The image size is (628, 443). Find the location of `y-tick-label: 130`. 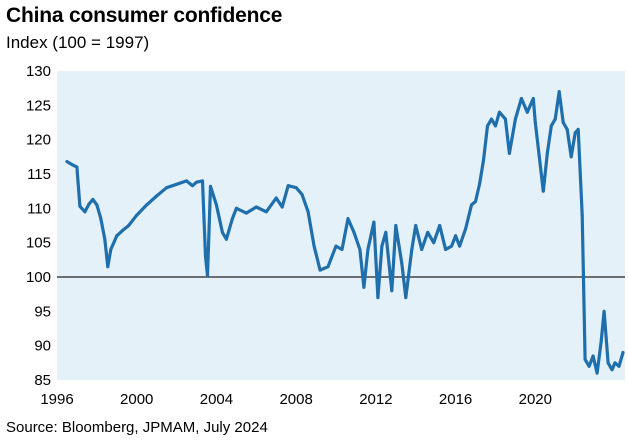

y-tick-label: 130 is located at coordinates (38, 71).